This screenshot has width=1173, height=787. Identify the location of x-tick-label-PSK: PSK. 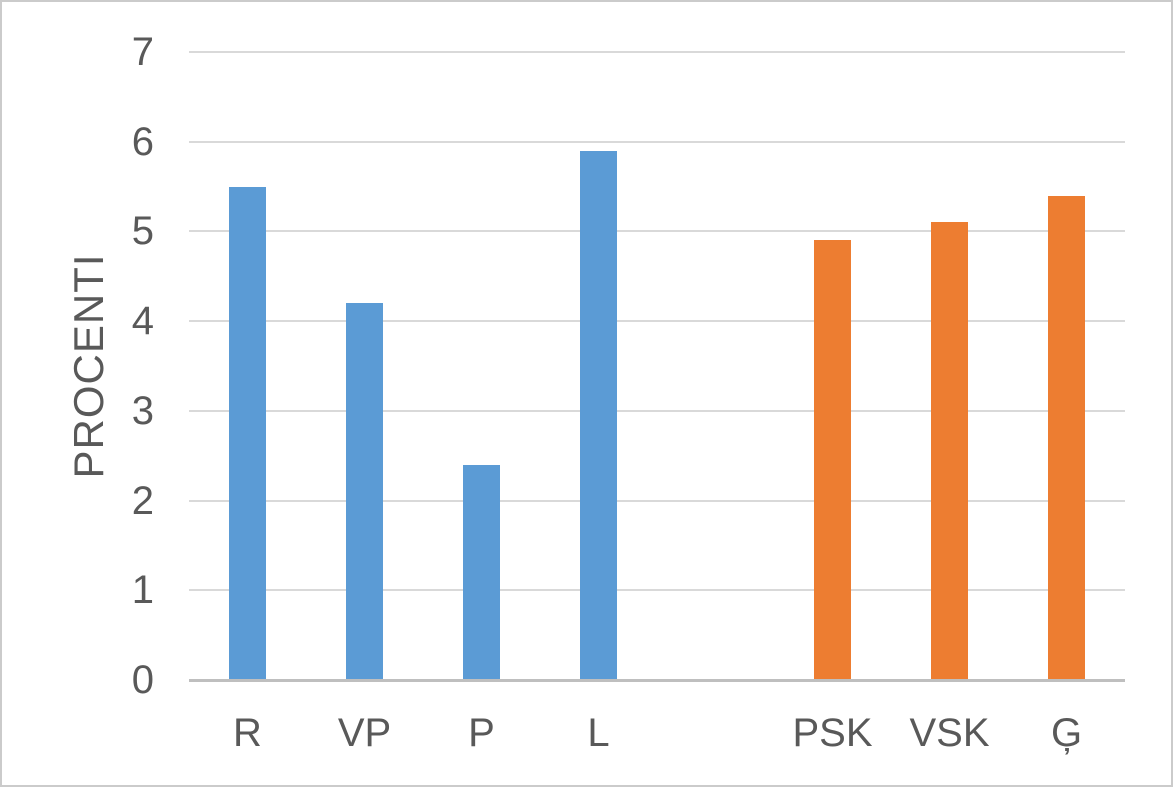
(832, 733).